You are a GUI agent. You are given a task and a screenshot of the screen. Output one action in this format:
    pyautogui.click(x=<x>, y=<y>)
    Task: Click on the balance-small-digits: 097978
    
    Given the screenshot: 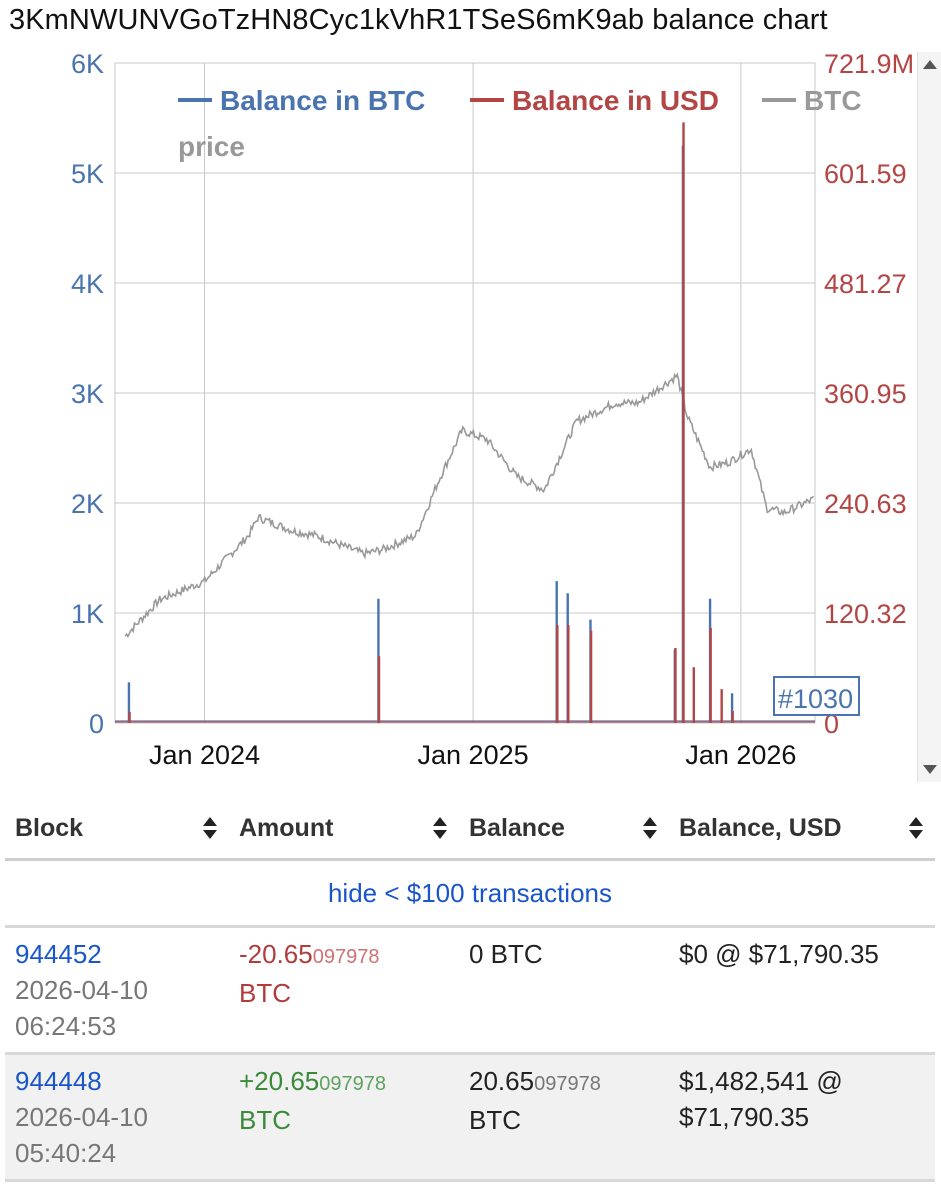 What is the action you would take?
    pyautogui.click(x=567, y=1084)
    